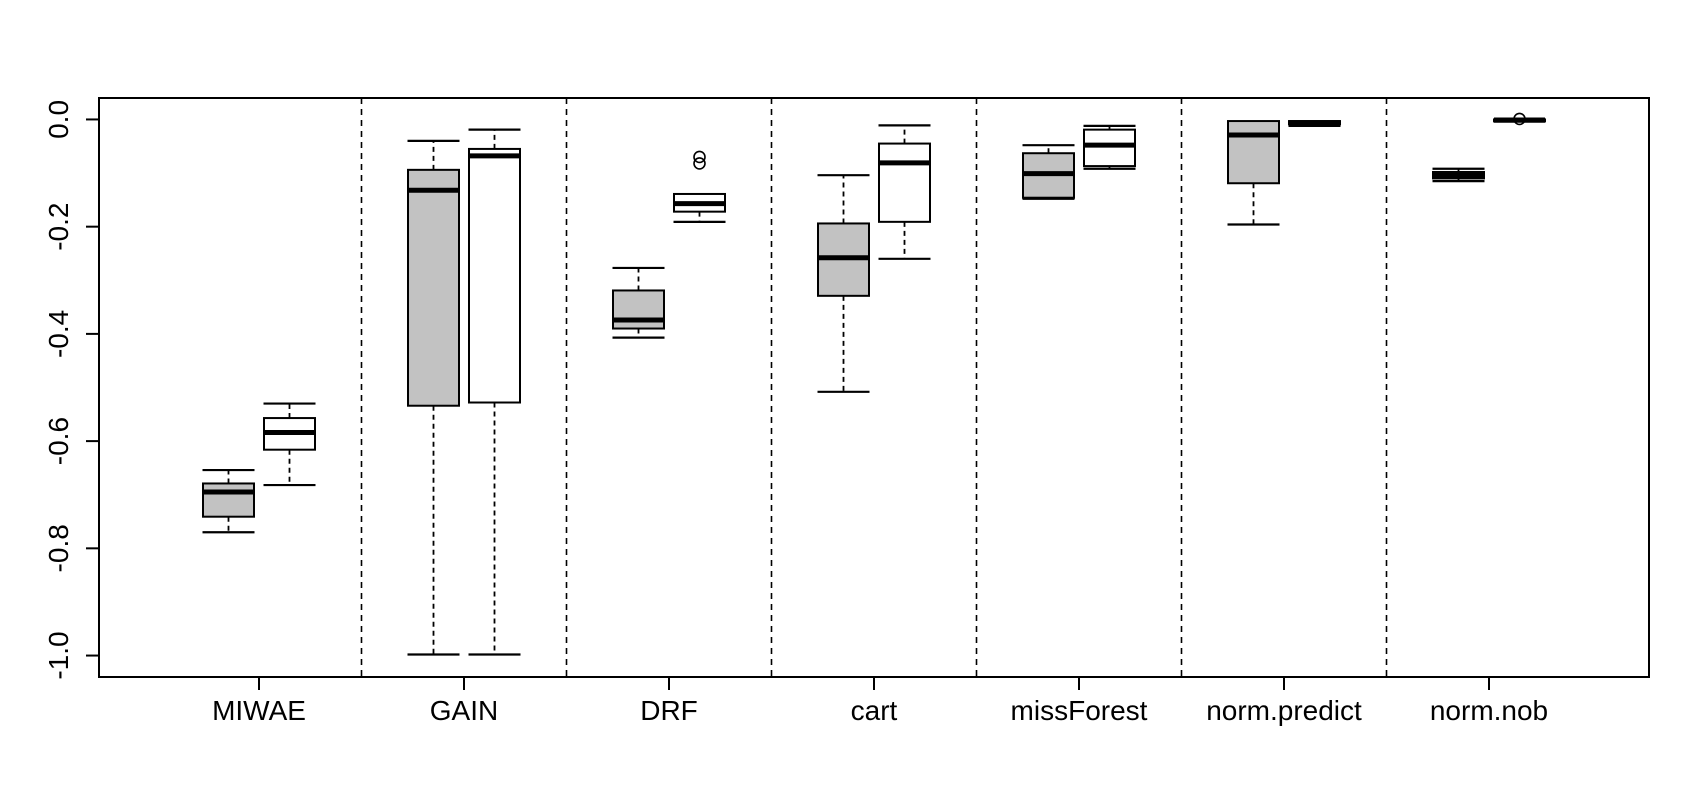  I want to click on y-axis-tick-label: 0.0, so click(58, 119).